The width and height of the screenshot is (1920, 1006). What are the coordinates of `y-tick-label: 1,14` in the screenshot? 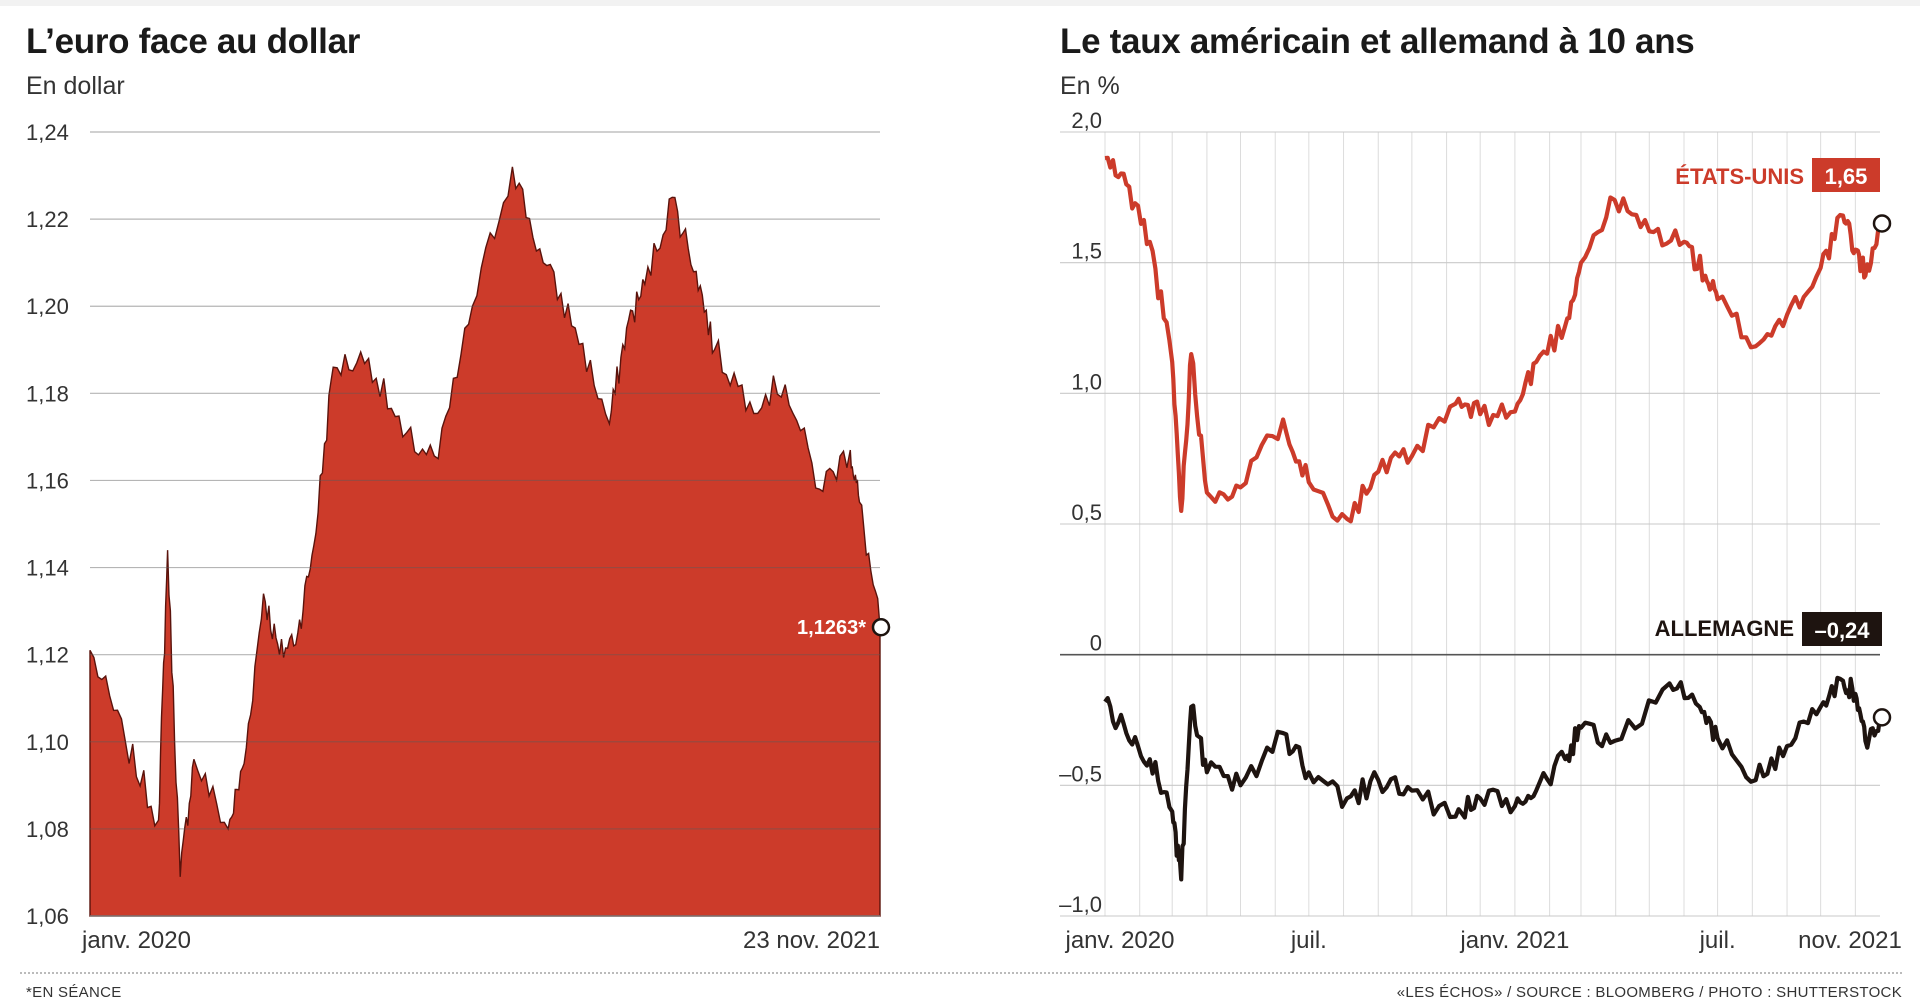 It's located at (47, 568).